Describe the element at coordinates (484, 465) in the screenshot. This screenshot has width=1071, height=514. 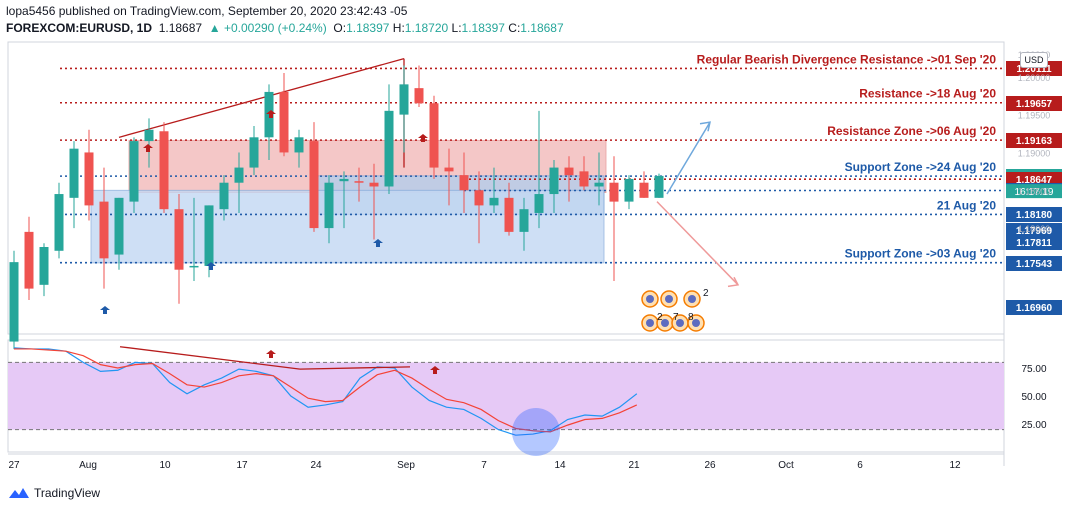
I see `time-axis-label-7: 7` at that location.